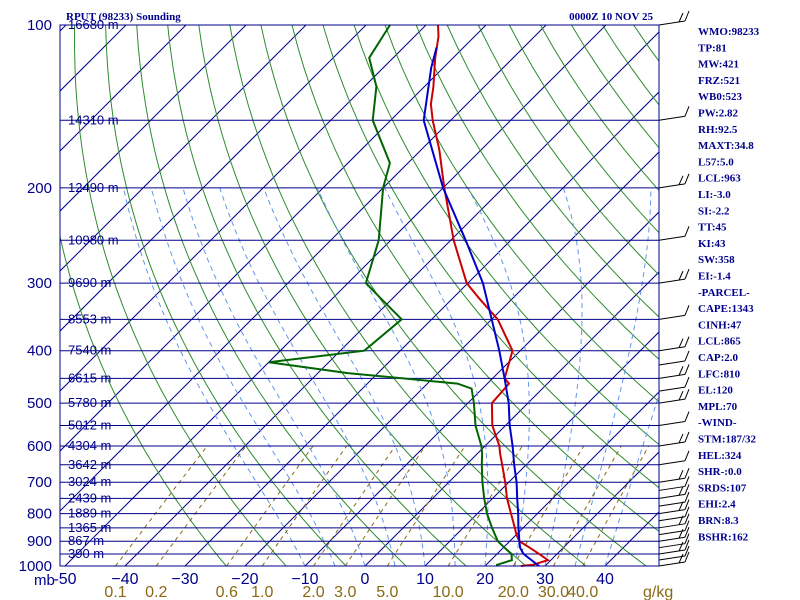  I want to click on pressure-unit-label: mb, so click(44, 580).